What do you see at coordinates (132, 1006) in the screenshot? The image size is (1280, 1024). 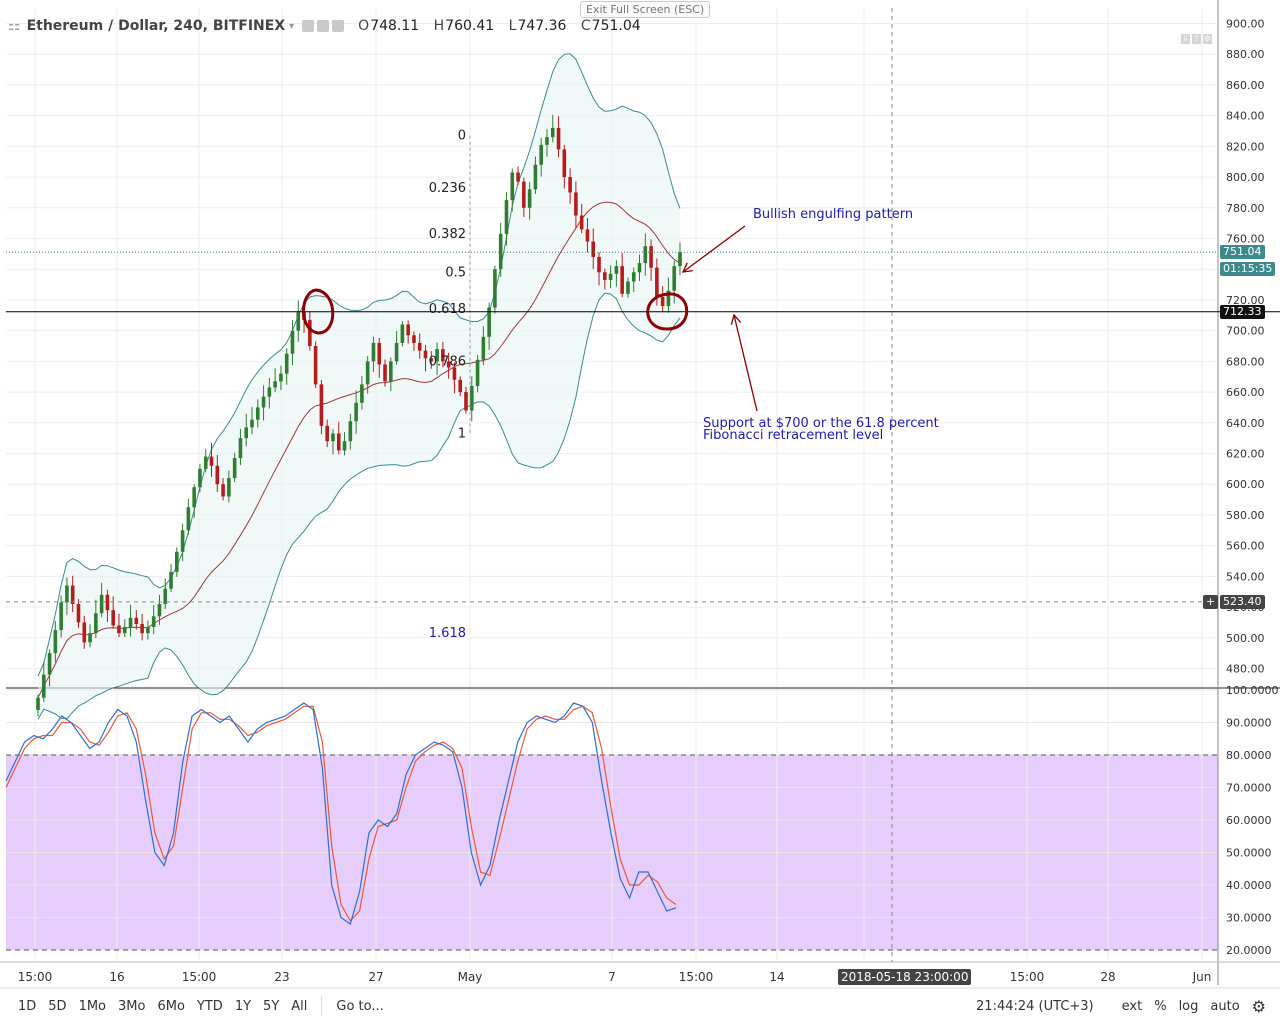 I see `range-button-3mo: 3Mo` at bounding box center [132, 1006].